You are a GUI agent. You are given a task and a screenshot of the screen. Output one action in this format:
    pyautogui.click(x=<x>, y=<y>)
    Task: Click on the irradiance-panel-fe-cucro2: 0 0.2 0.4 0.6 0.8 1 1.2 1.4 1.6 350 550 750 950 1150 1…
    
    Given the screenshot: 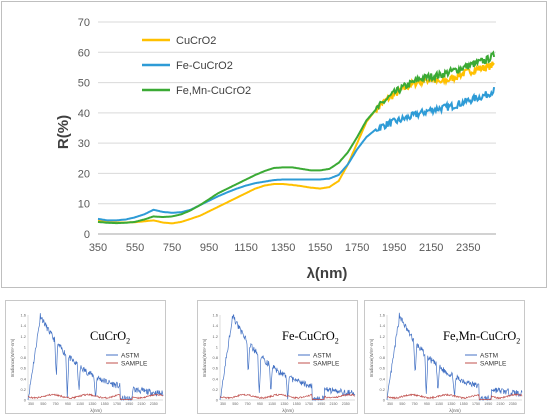 What is the action you would take?
    pyautogui.click(x=277, y=357)
    